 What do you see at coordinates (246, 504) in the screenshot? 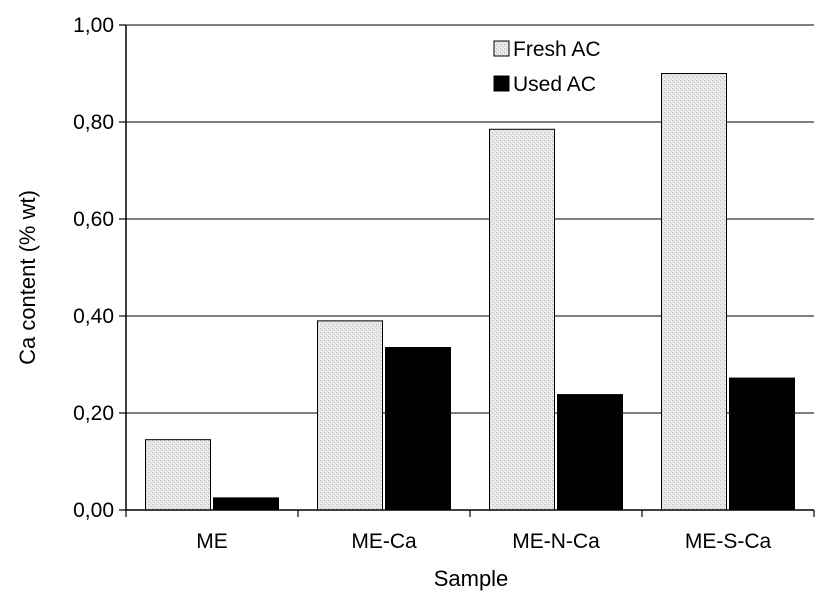
I see `bar-used-ac-me` at bounding box center [246, 504].